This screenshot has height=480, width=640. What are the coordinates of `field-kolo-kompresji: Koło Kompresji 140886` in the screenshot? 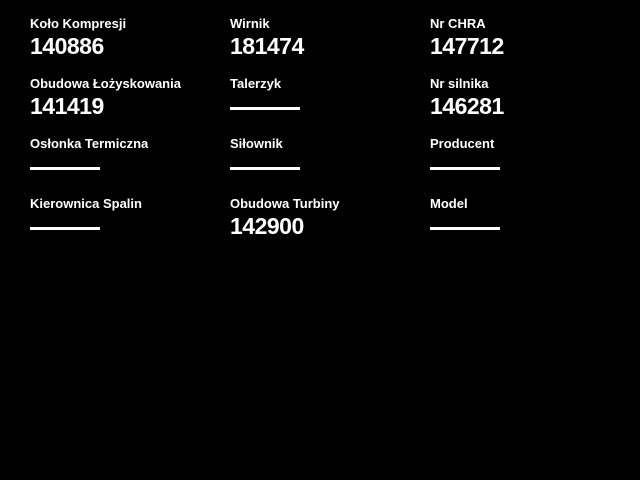 It's located at (125, 37).